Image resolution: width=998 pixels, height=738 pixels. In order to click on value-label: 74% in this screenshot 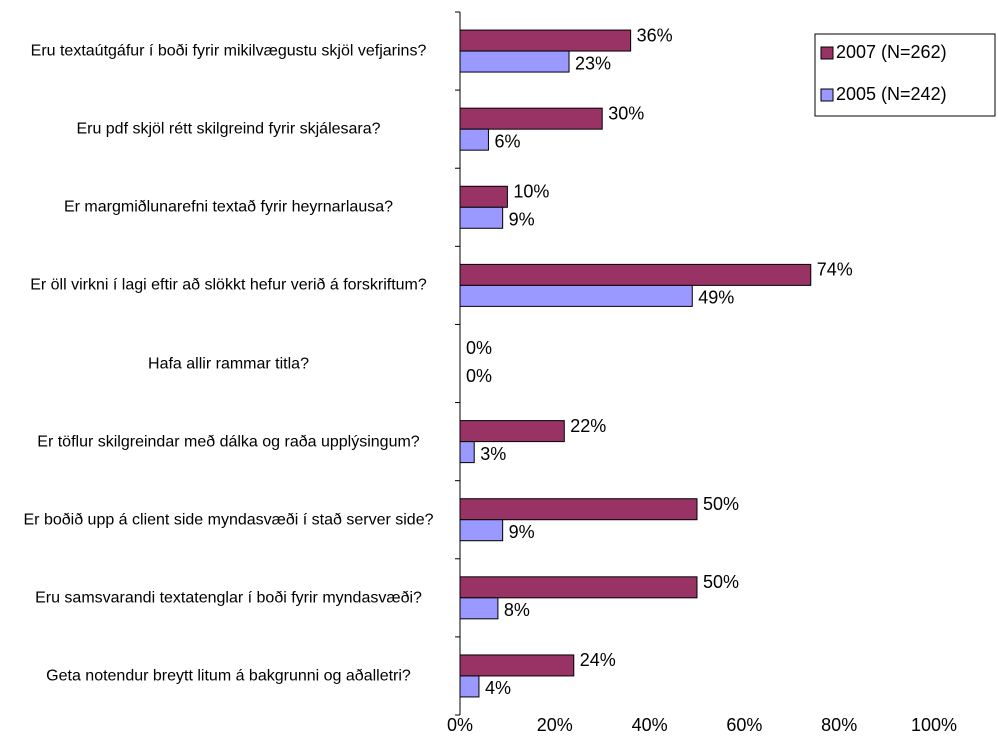, I will do `click(835, 270)`.